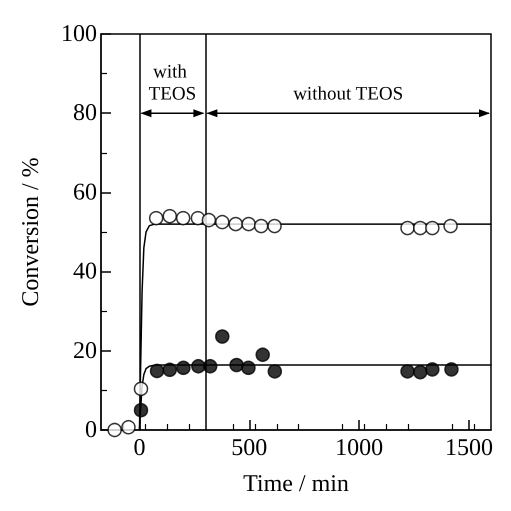 Image resolution: width=511 pixels, height=511 pixels. Describe the element at coordinates (85, 113) in the screenshot. I see `y-tick-label: 80` at that location.